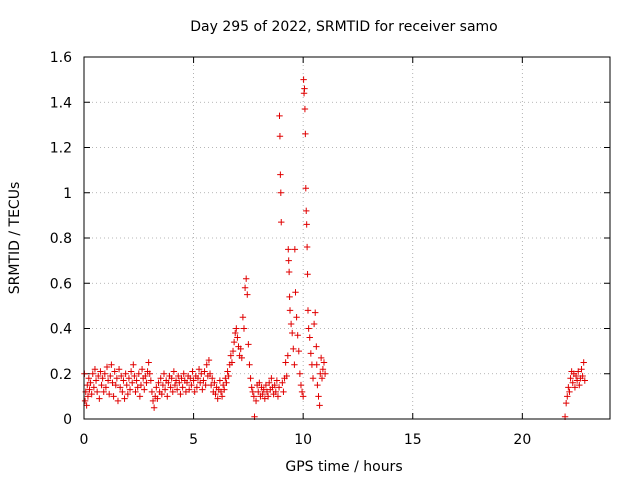 This screenshot has width=640, height=480. I want to click on y-tick-label: 1.6, so click(61, 58).